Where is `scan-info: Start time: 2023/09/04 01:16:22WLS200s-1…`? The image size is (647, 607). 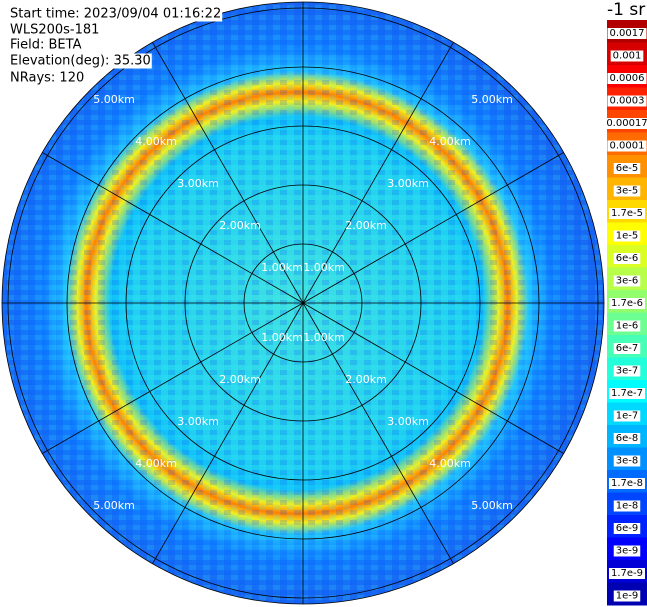
scan-info: Start time: 2023/09/04 01:16:22WLS200s-1… is located at coordinates (116, 46).